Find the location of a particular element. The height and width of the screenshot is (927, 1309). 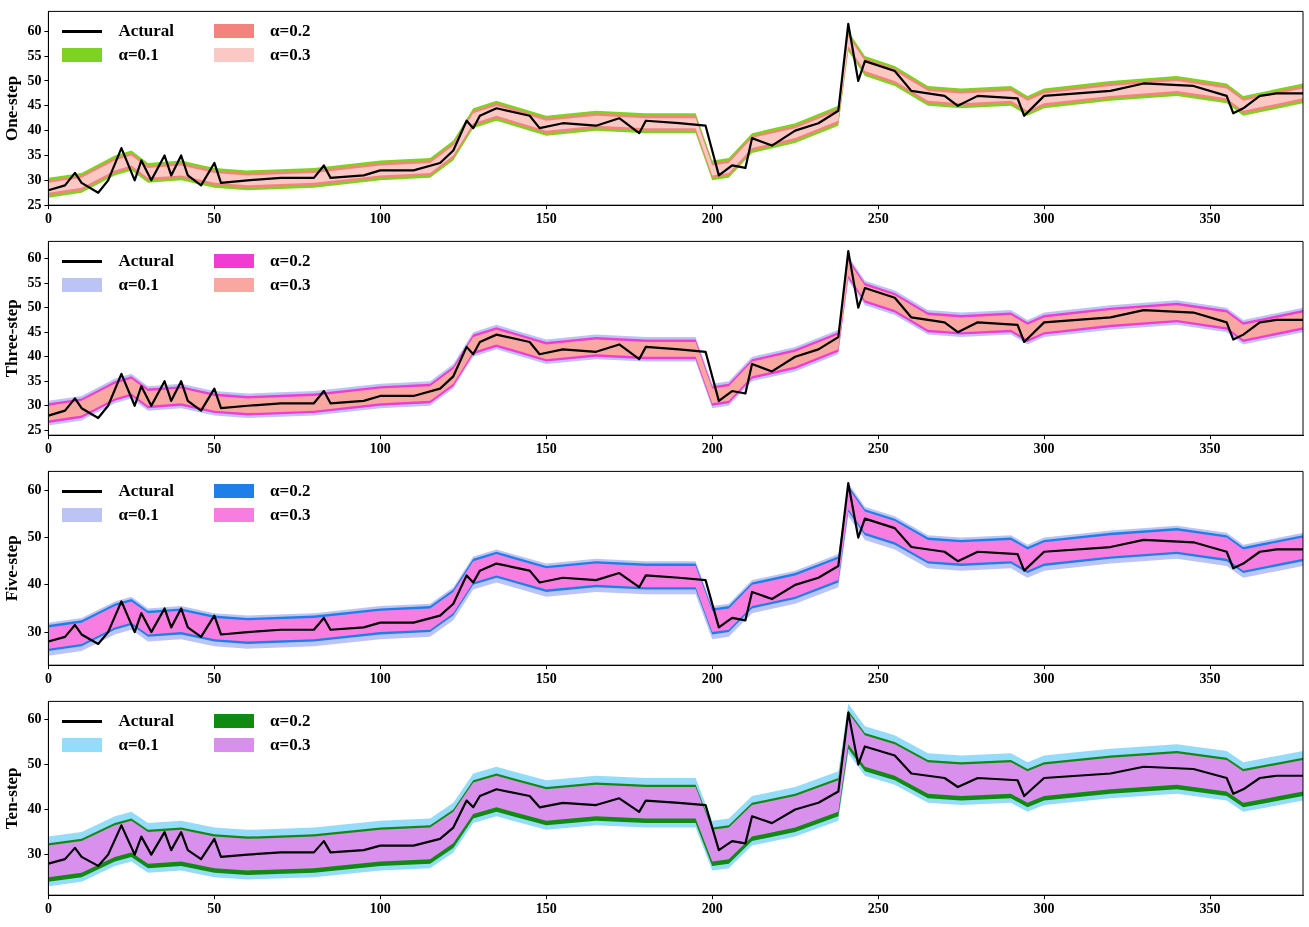

y-axis-title: Ten-step is located at coordinates (11, 798).